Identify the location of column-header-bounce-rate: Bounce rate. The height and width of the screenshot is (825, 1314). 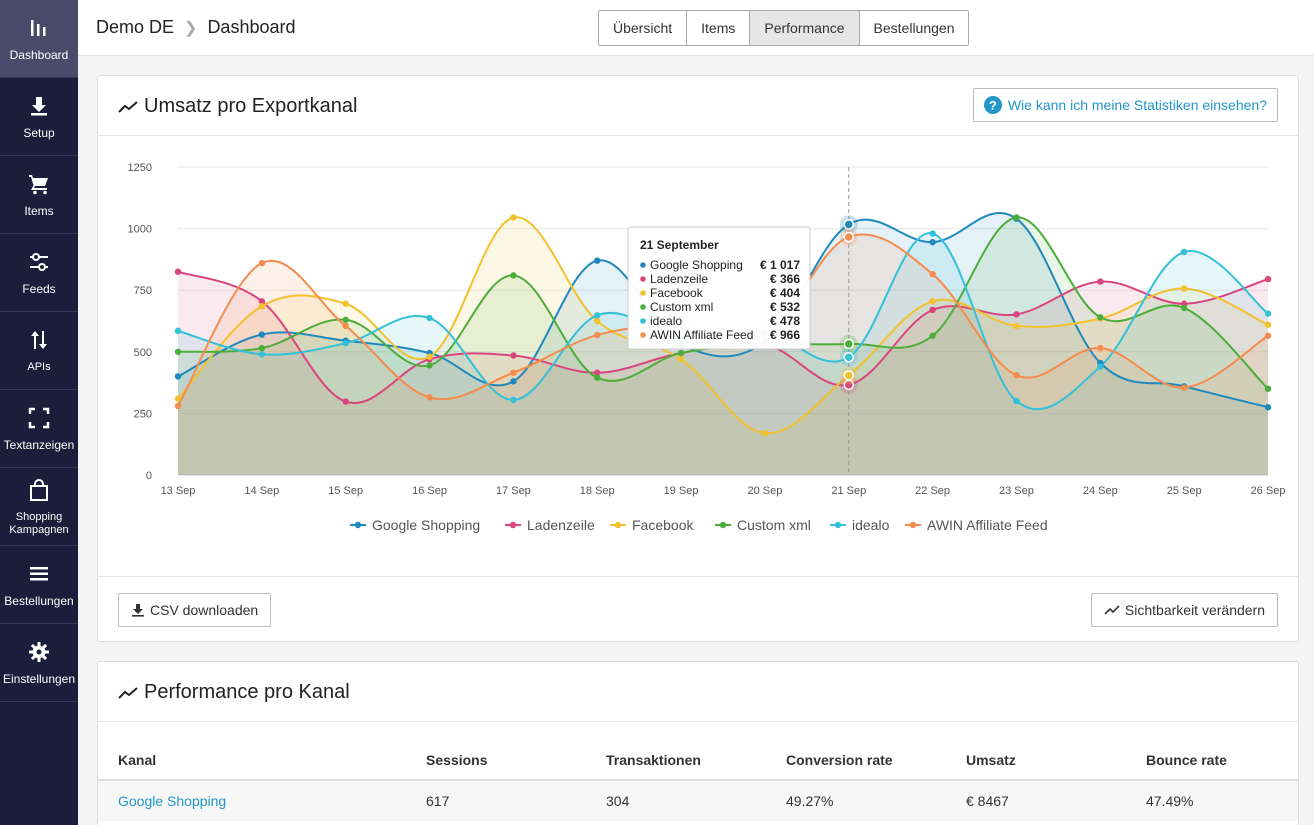
(1186, 760).